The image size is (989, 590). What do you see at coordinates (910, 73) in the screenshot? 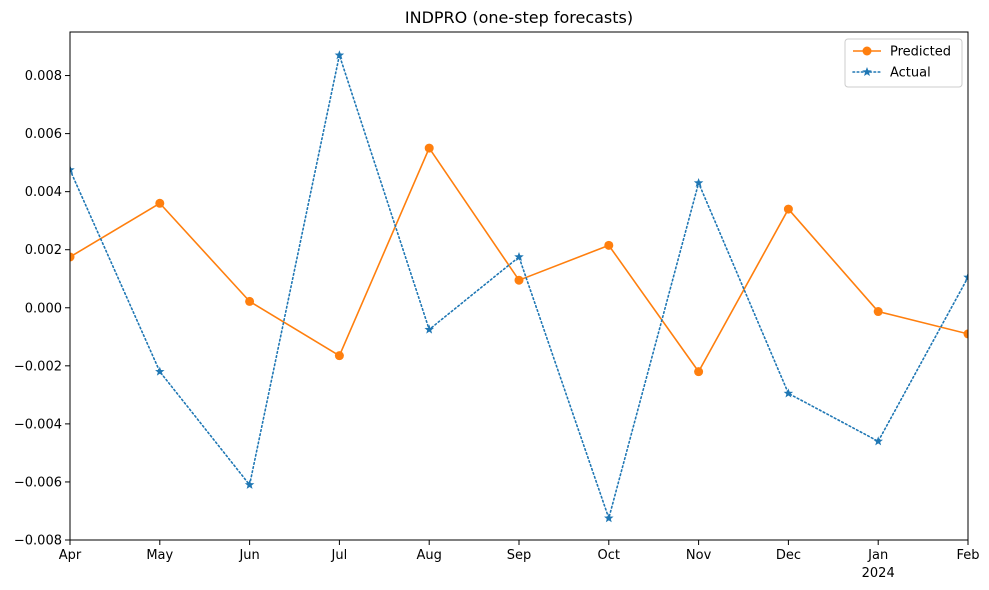
I see `legend-label-actual: Actual` at bounding box center [910, 73].